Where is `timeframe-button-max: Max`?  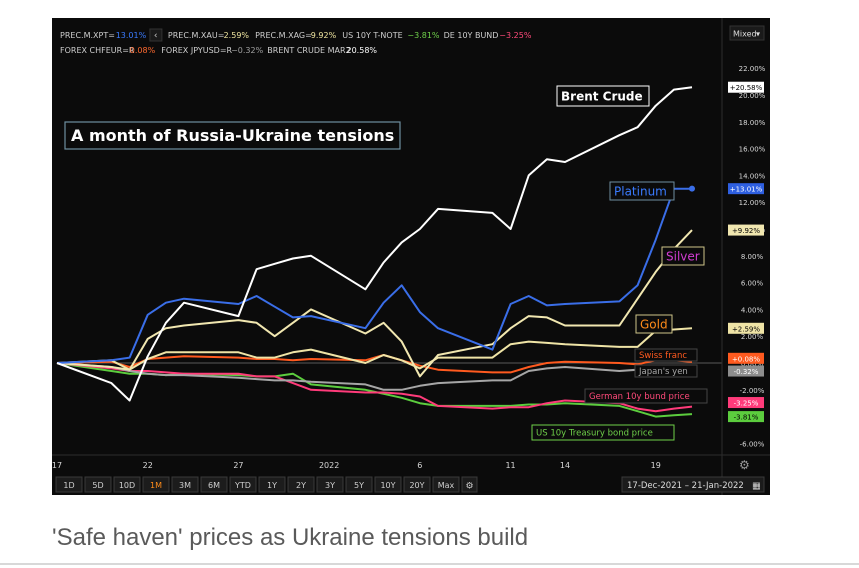
timeframe-button-max: Max is located at coordinates (446, 484).